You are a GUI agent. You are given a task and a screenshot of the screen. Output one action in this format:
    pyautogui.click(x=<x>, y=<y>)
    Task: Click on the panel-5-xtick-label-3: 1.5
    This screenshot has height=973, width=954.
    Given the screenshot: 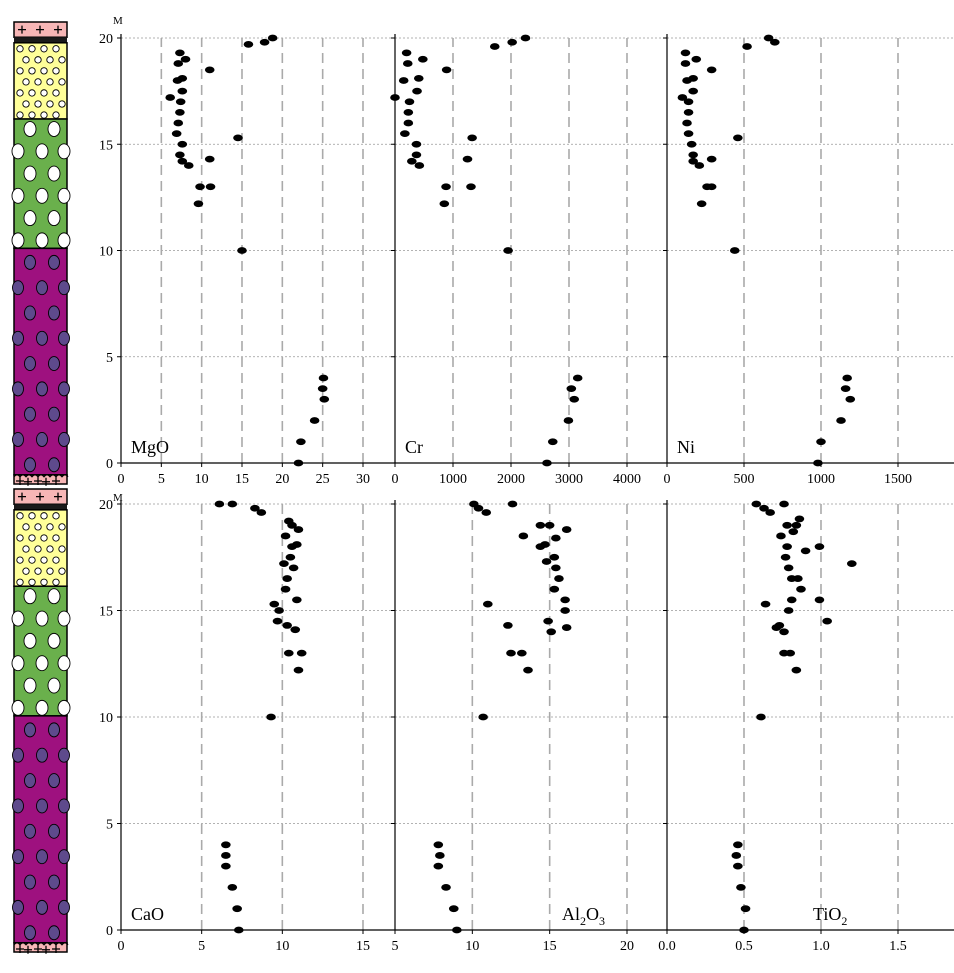 What is the action you would take?
    pyautogui.click(x=898, y=946)
    